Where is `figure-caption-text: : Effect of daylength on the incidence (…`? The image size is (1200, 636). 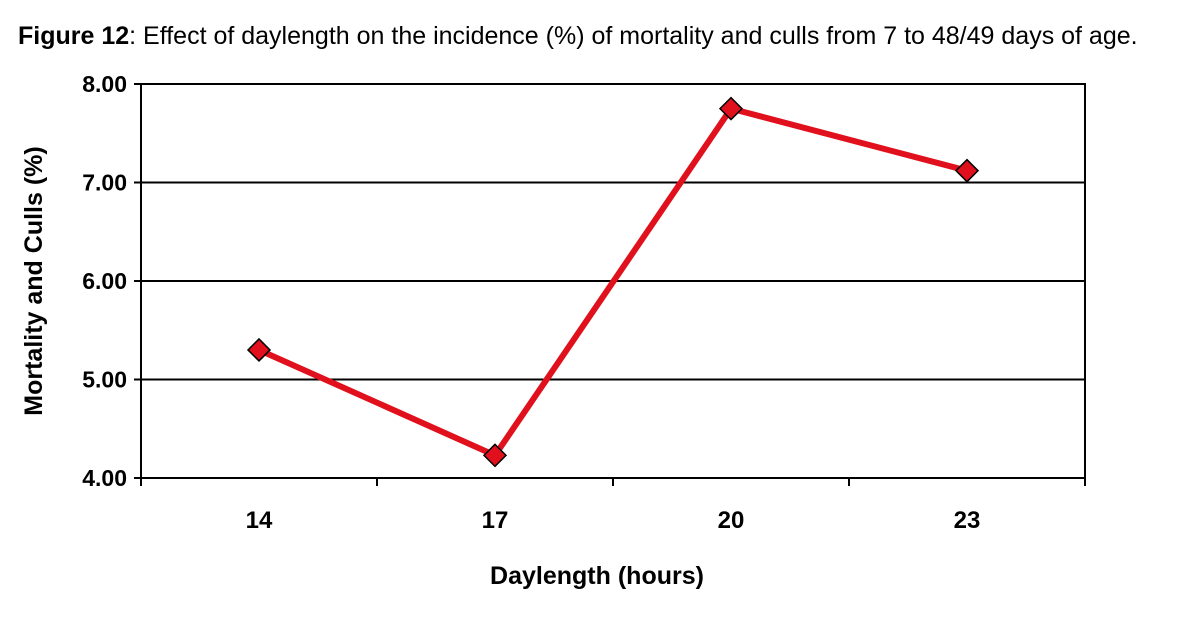 figure-caption-text: : Effect of daylength on the incidence (… is located at coordinates (633, 36).